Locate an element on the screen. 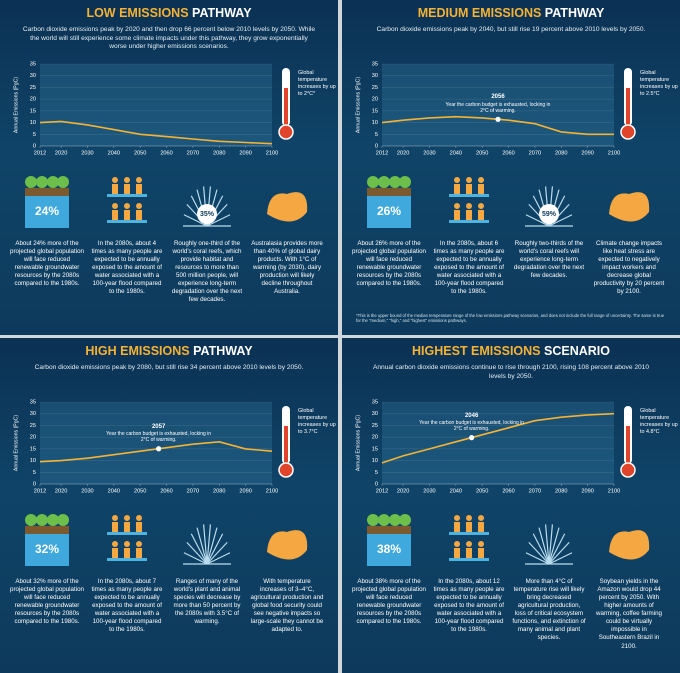  icon: 26% is located at coordinates (389, 202).